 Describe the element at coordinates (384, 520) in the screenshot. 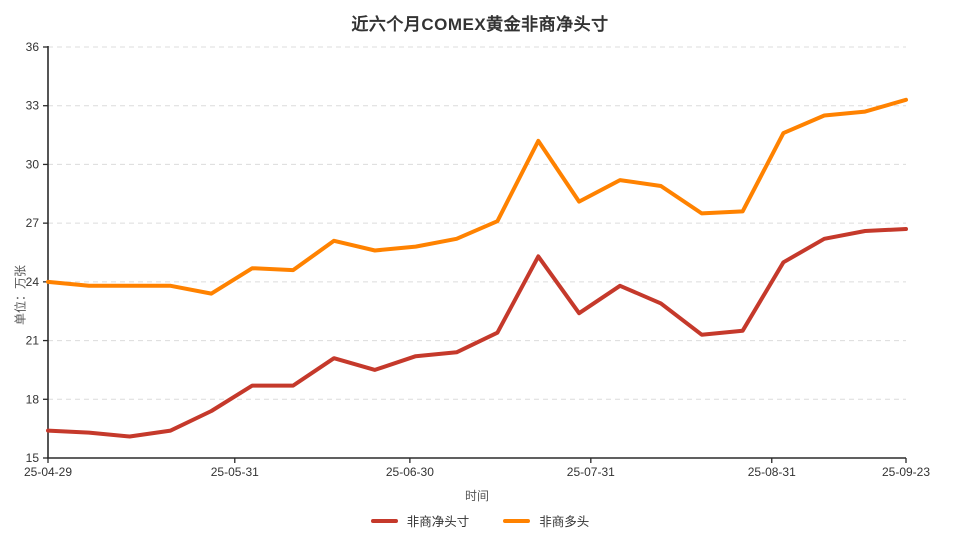

I see `legend-marker-net-position` at that location.